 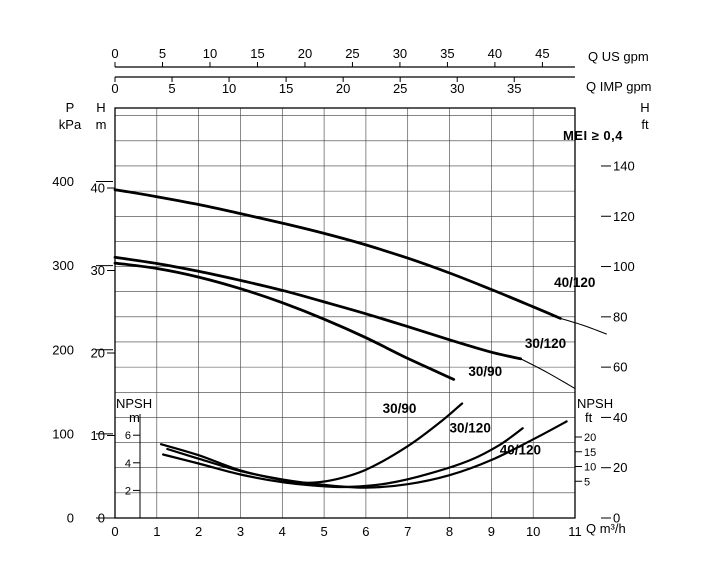 What do you see at coordinates (305, 53) in the screenshot?
I see `us-gpm-tick-label: 20` at bounding box center [305, 53].